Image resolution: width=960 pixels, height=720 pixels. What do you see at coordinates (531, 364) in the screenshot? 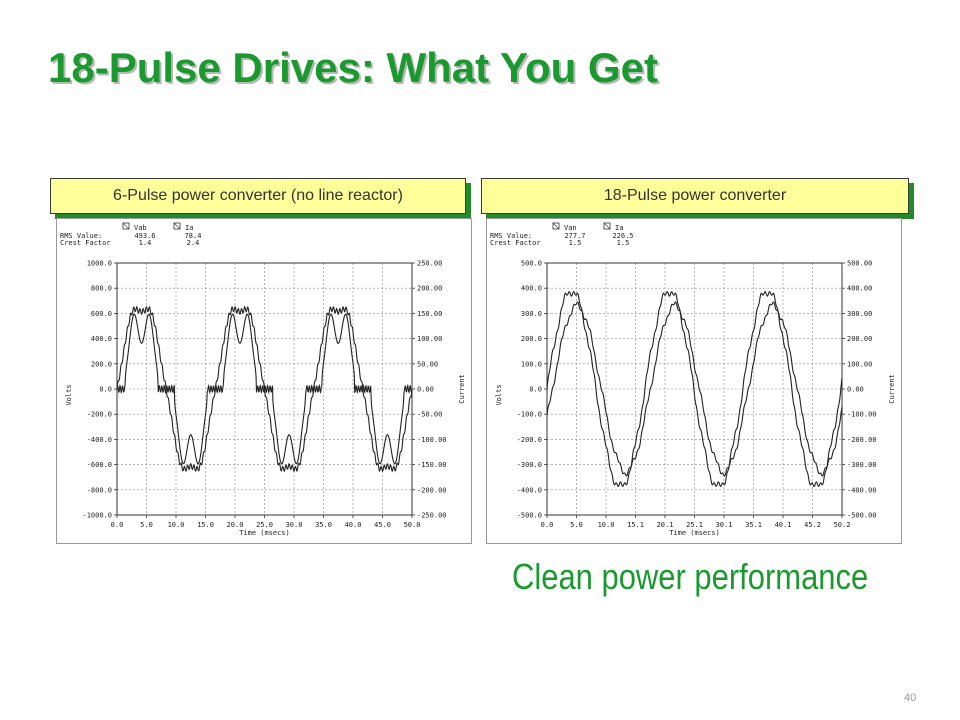
I see `y-left-tick-label: 100.0` at bounding box center [531, 364].